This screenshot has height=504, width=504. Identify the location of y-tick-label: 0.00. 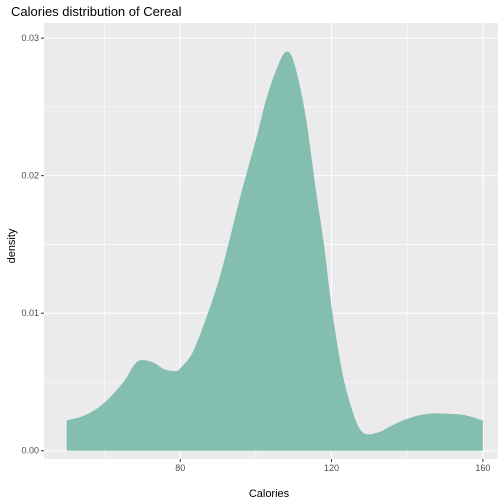
(30, 451).